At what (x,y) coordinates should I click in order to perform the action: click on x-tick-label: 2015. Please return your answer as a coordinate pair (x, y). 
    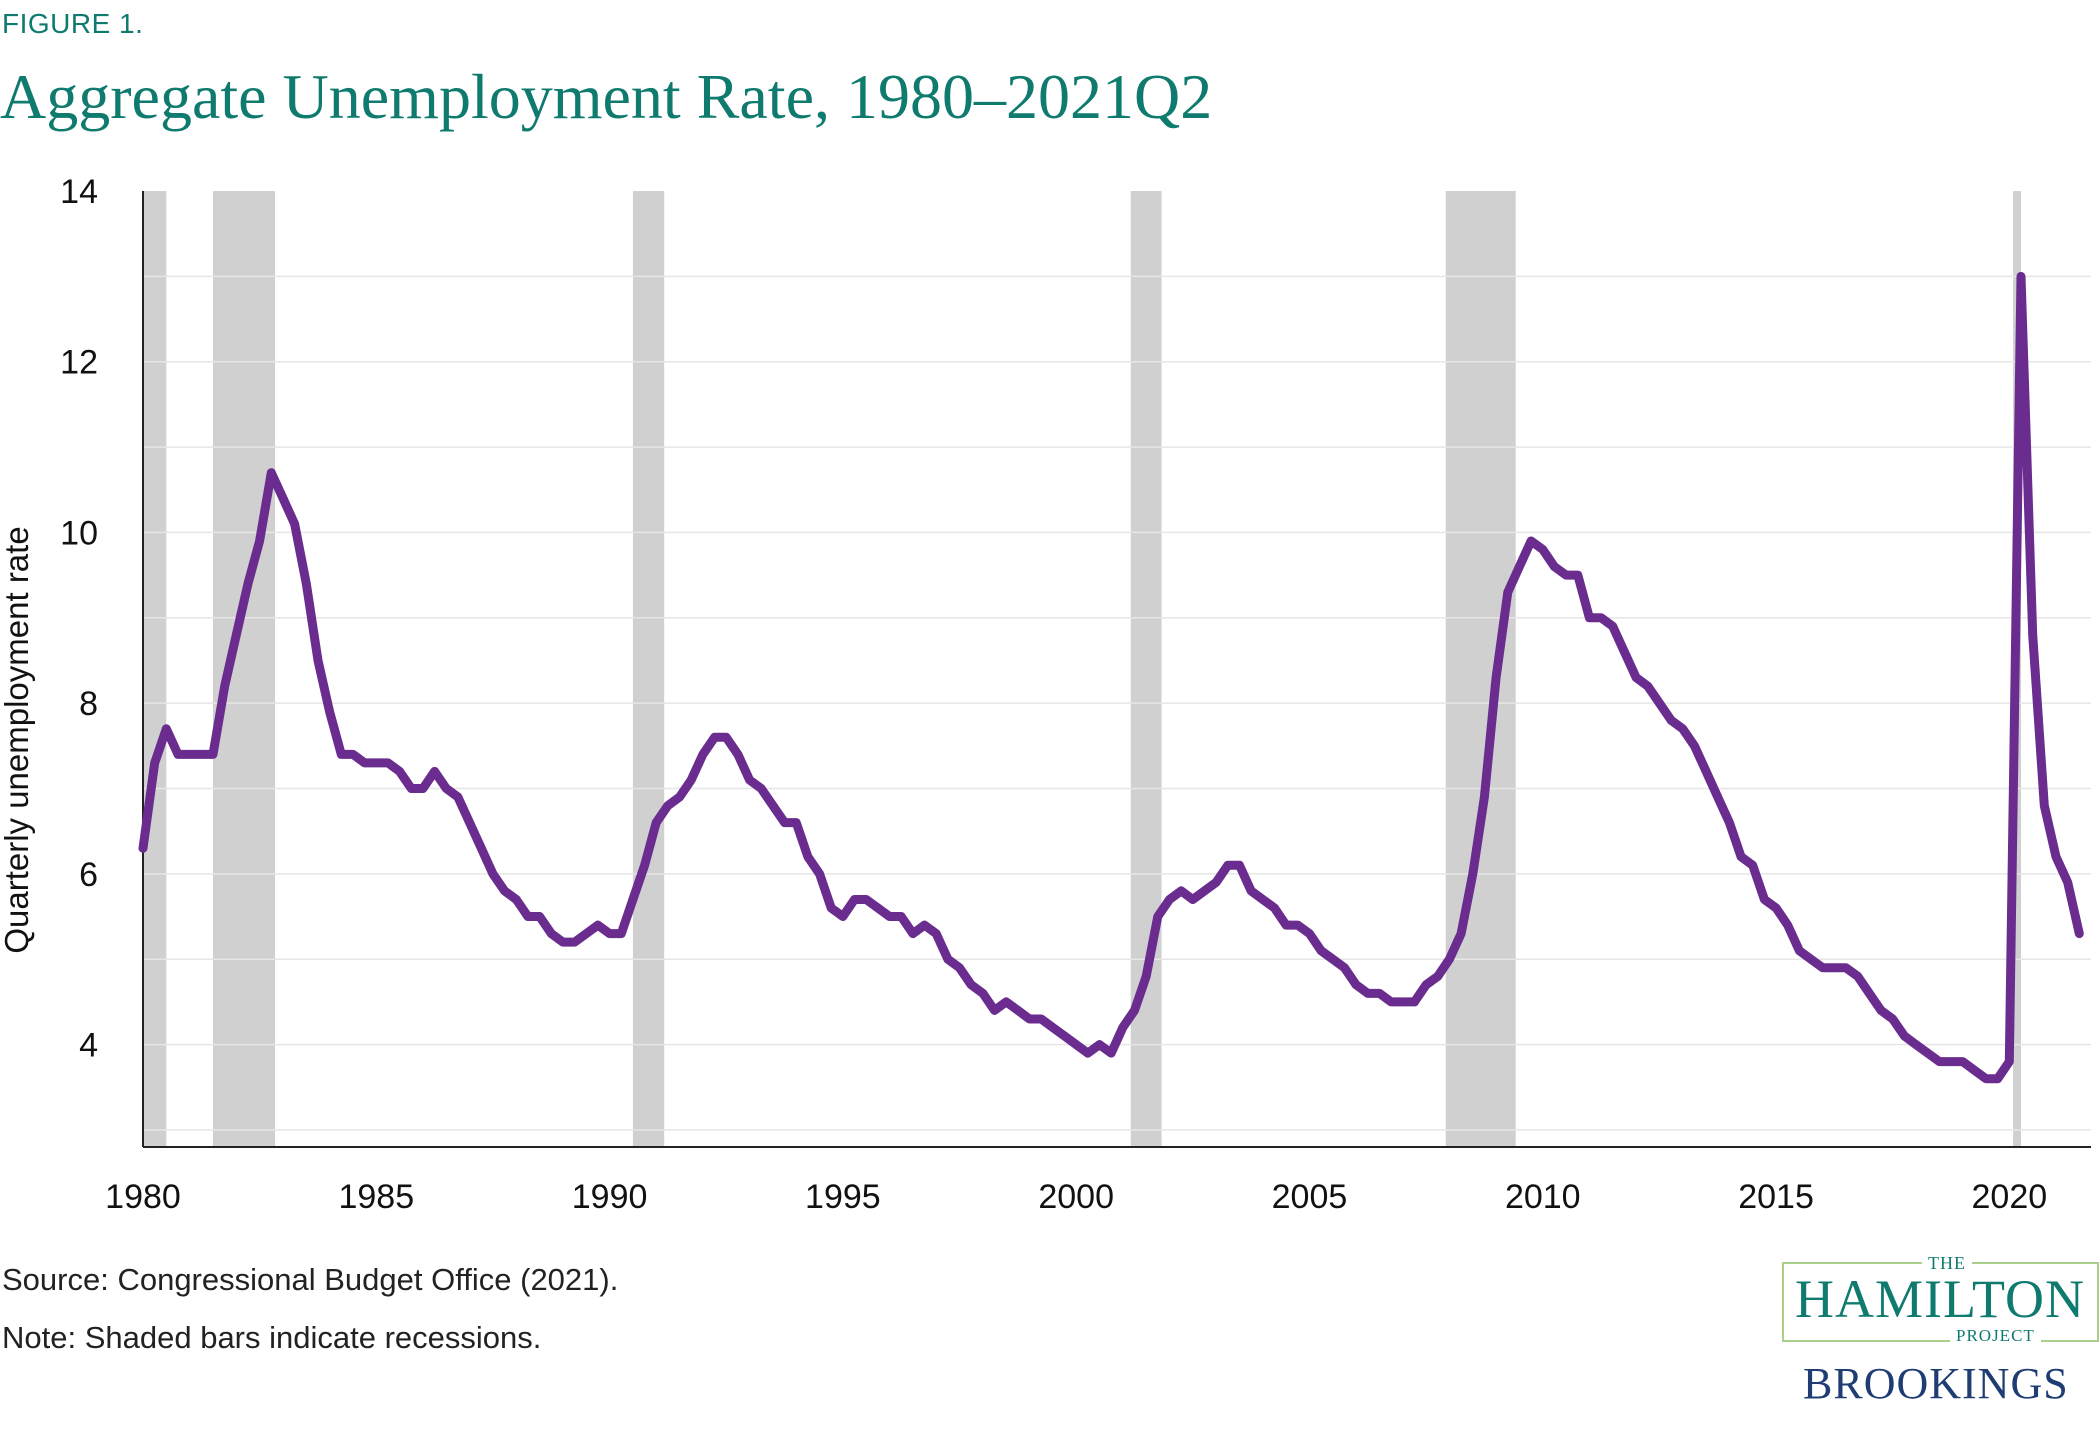
    Looking at the image, I should click on (1776, 1197).